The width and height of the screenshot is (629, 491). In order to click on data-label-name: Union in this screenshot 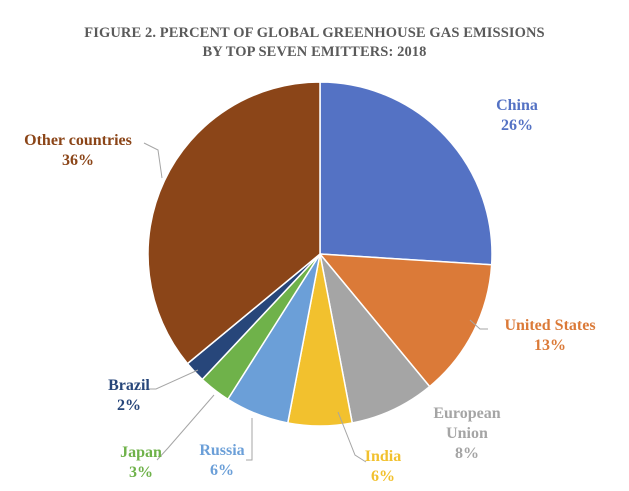, I will do `click(467, 433)`.